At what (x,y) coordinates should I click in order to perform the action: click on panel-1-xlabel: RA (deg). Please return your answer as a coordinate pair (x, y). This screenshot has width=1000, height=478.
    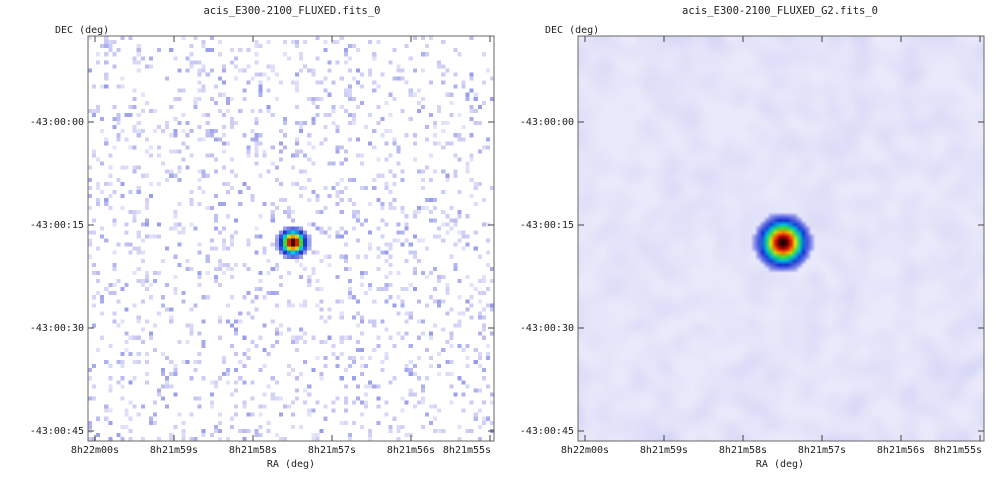
    Looking at the image, I should click on (291, 464).